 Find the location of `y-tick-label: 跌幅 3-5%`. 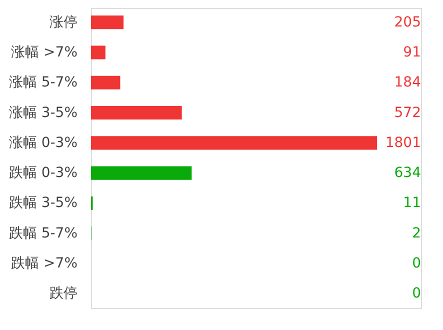

y-tick-label: 跌幅 3-5% is located at coordinates (43, 203).